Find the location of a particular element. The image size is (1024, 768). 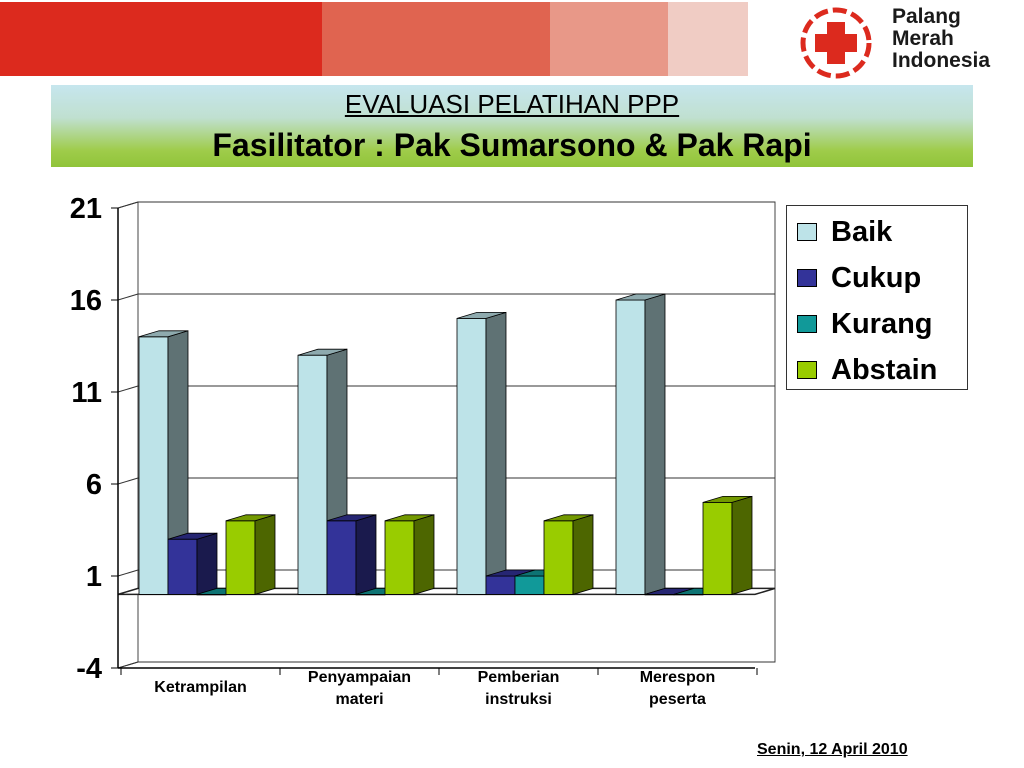

y-tick-label: 11 is located at coordinates (86, 393).